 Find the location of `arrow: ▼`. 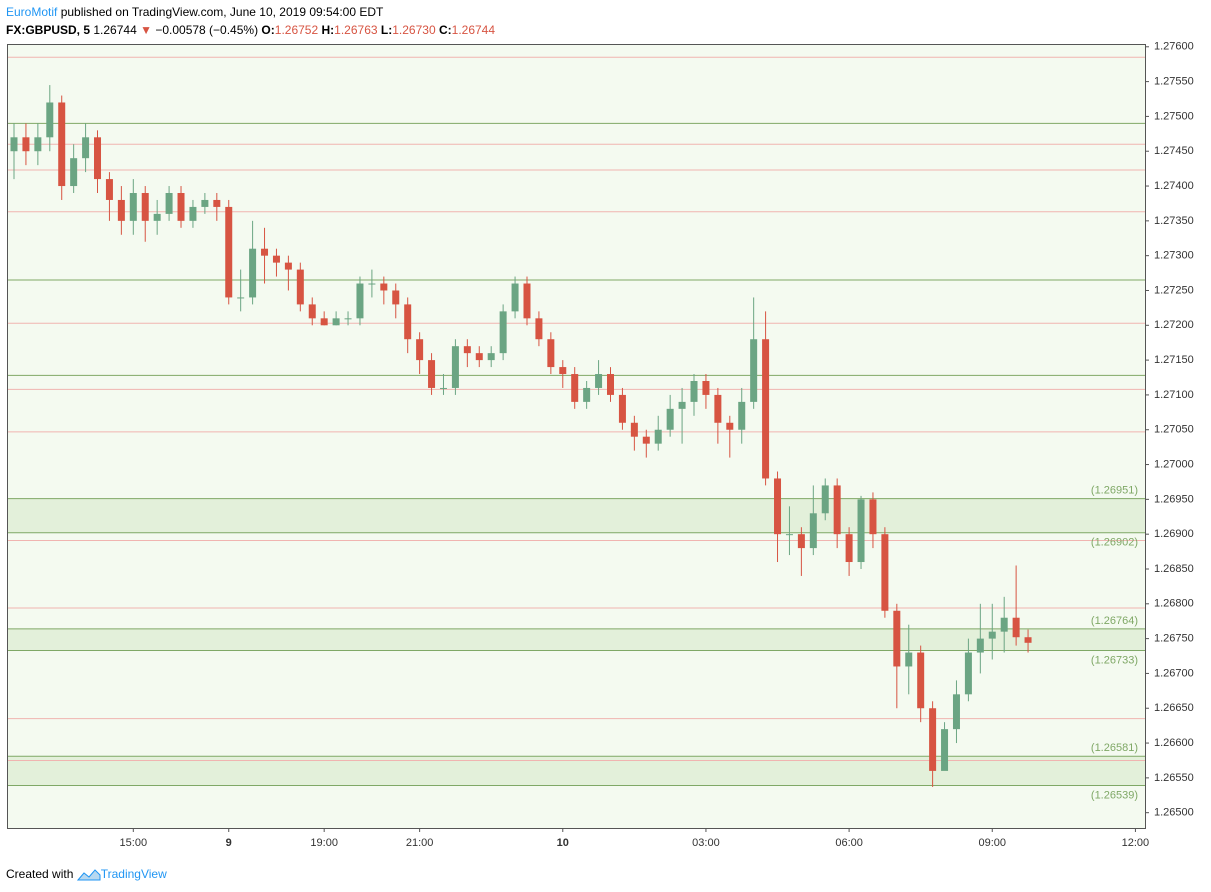

arrow: ▼ is located at coordinates (146, 30).